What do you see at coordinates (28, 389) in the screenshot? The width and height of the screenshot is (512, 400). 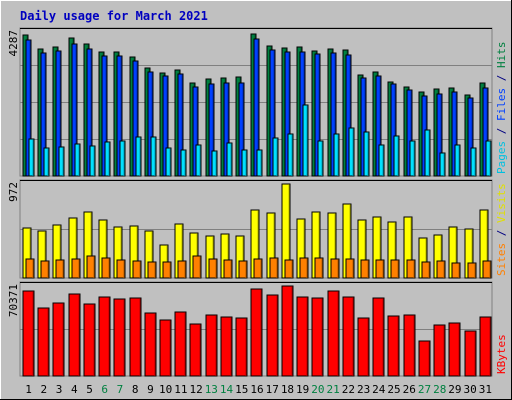 I see `x-tick-label-day-1: 1` at bounding box center [28, 389].